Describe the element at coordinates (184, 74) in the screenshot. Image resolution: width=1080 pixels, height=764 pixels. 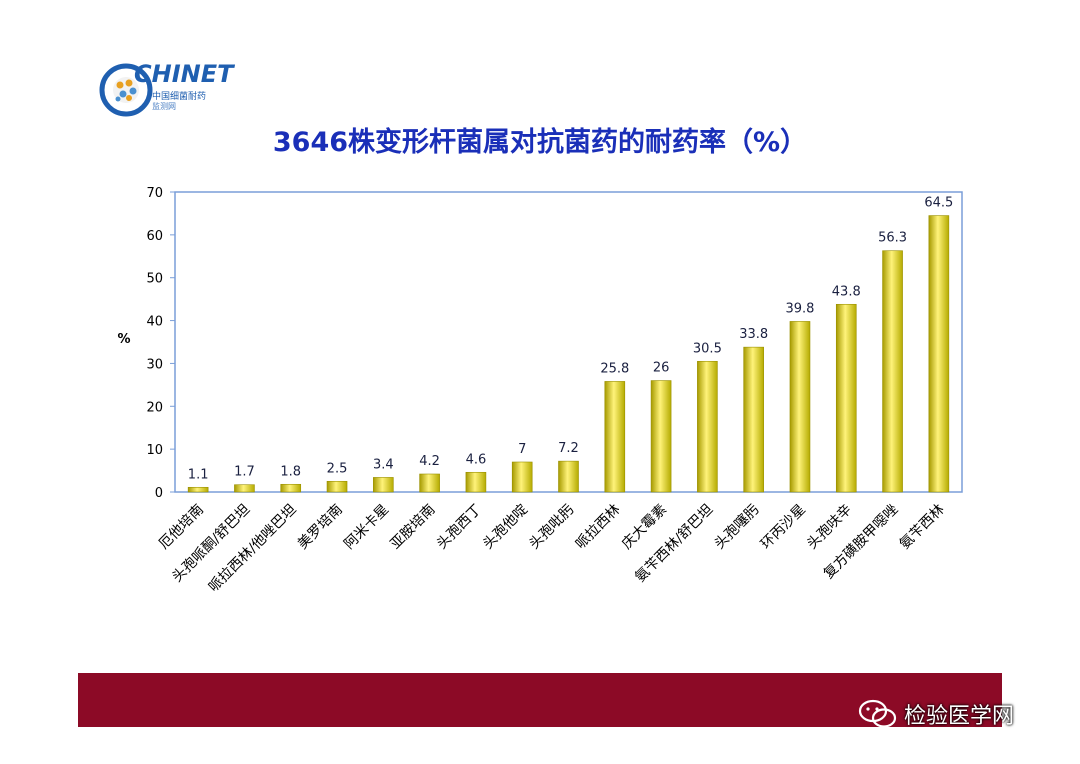
I see `logo-text: CHINET` at that location.